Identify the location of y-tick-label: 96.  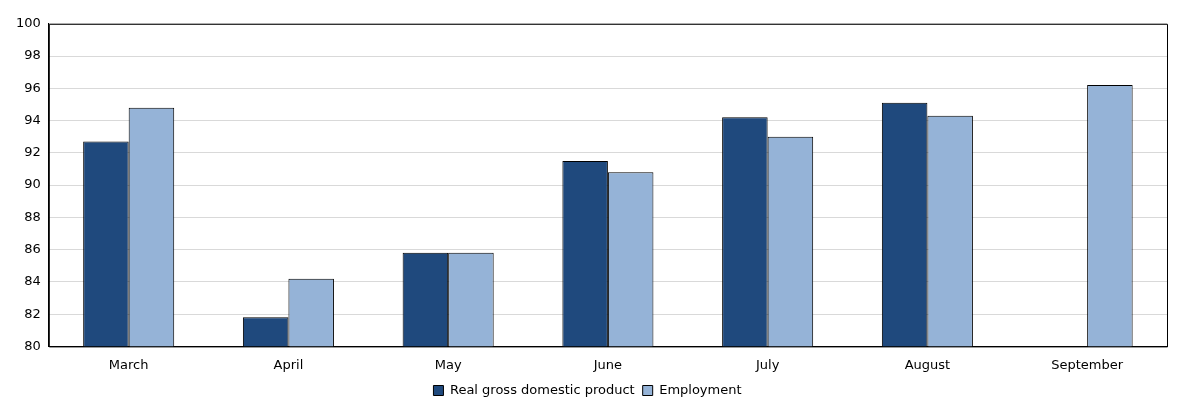
(32, 87).